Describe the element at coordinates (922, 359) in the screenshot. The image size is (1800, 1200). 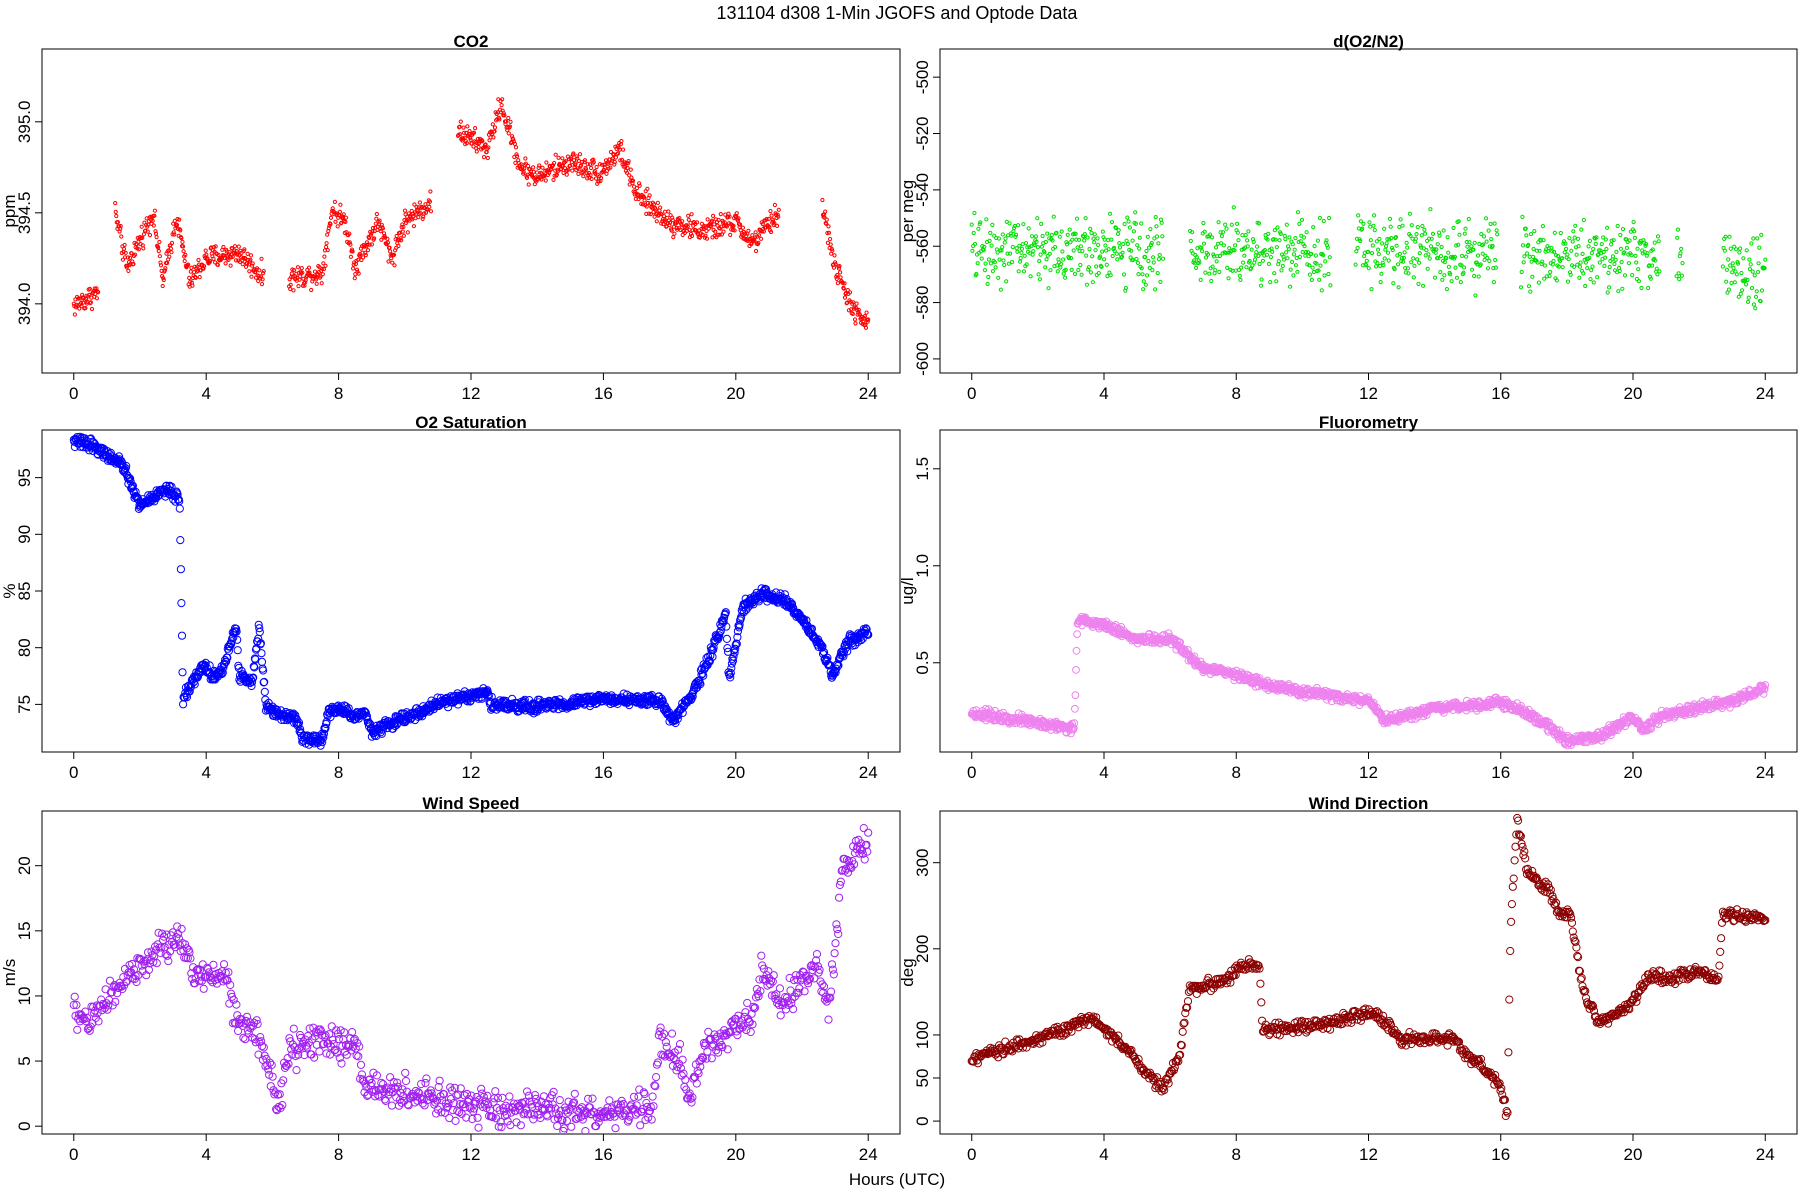
I see `y-tick-label: -600` at that location.